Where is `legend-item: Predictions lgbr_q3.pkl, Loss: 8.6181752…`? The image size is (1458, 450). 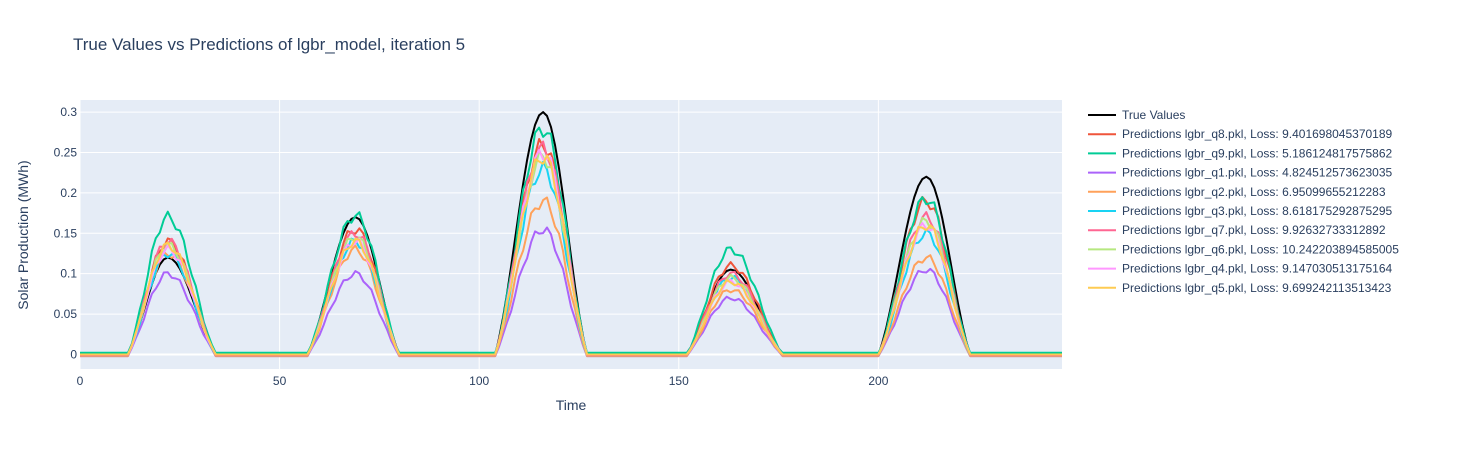
legend-item: Predictions lgbr_q3.pkl, Loss: 8.6181752… is located at coordinates (1240, 211).